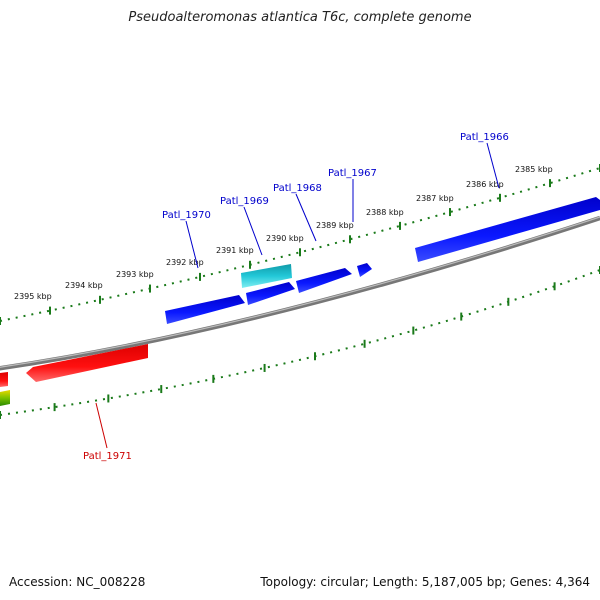 This screenshot has width=600, height=600. What do you see at coordinates (185, 262) in the screenshot?
I see `ruler-label: 2392 kbp` at bounding box center [185, 262].